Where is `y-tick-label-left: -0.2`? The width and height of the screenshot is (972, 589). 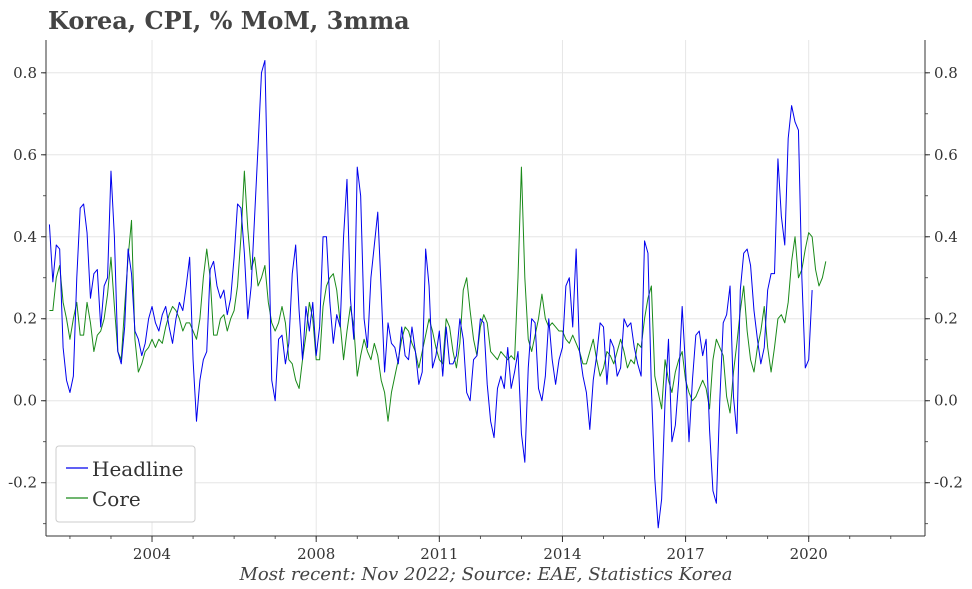 y-tick-label-left: -0.2 is located at coordinates (22, 483).